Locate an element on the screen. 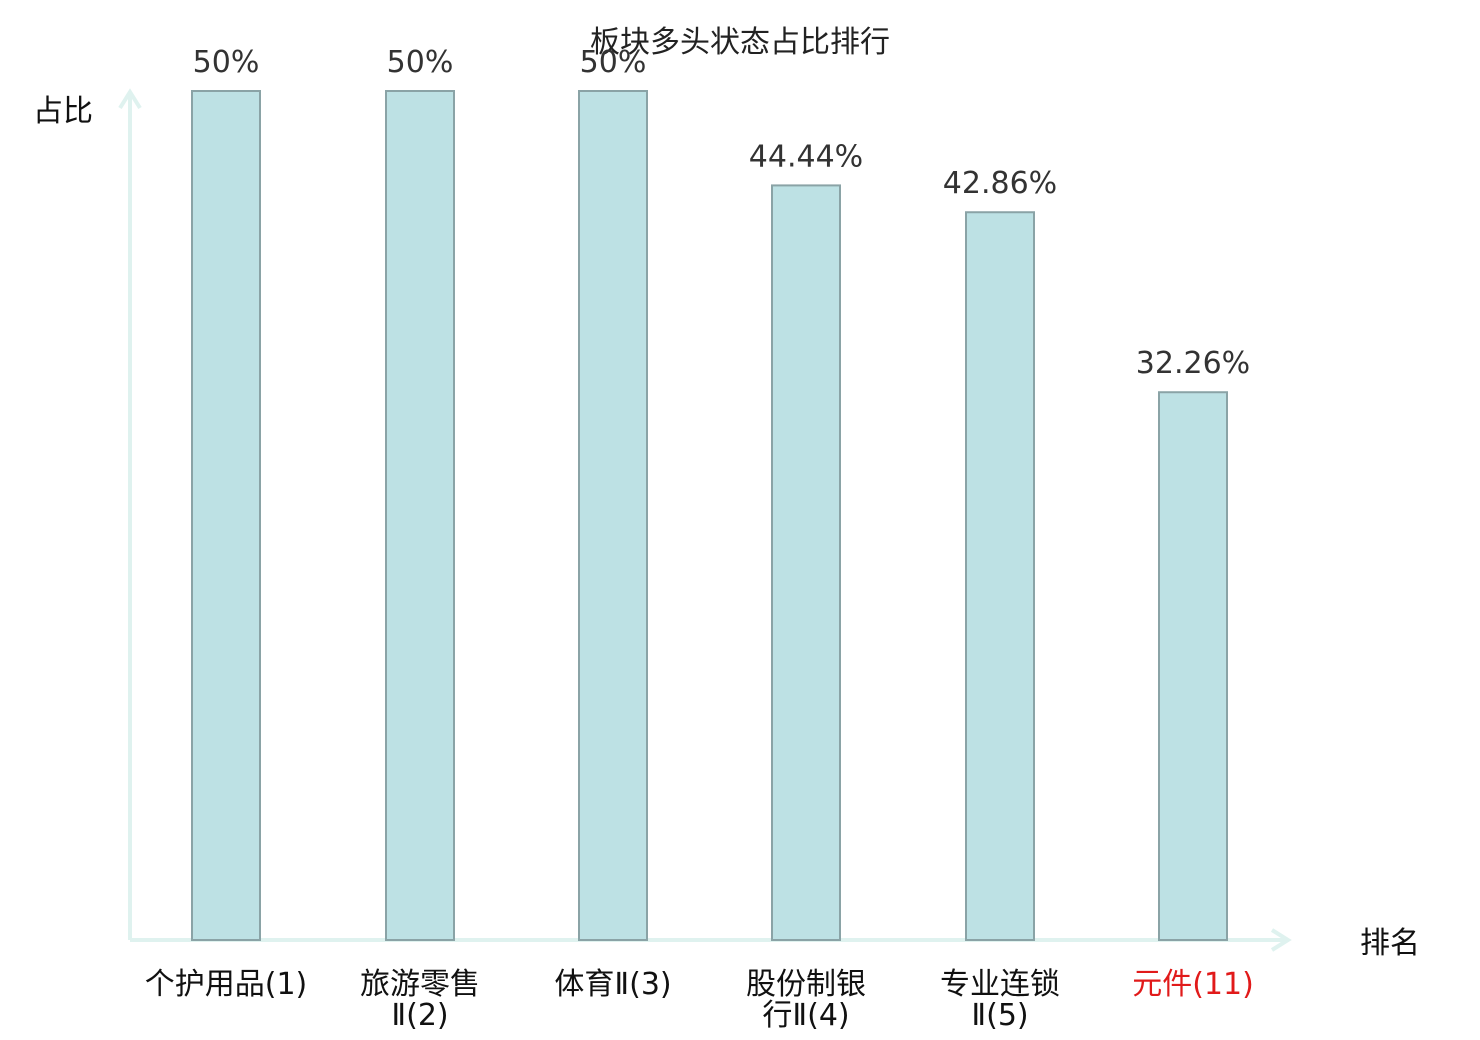  category-label-3-line-1: 体育Ⅱ(3) is located at coordinates (612, 984).